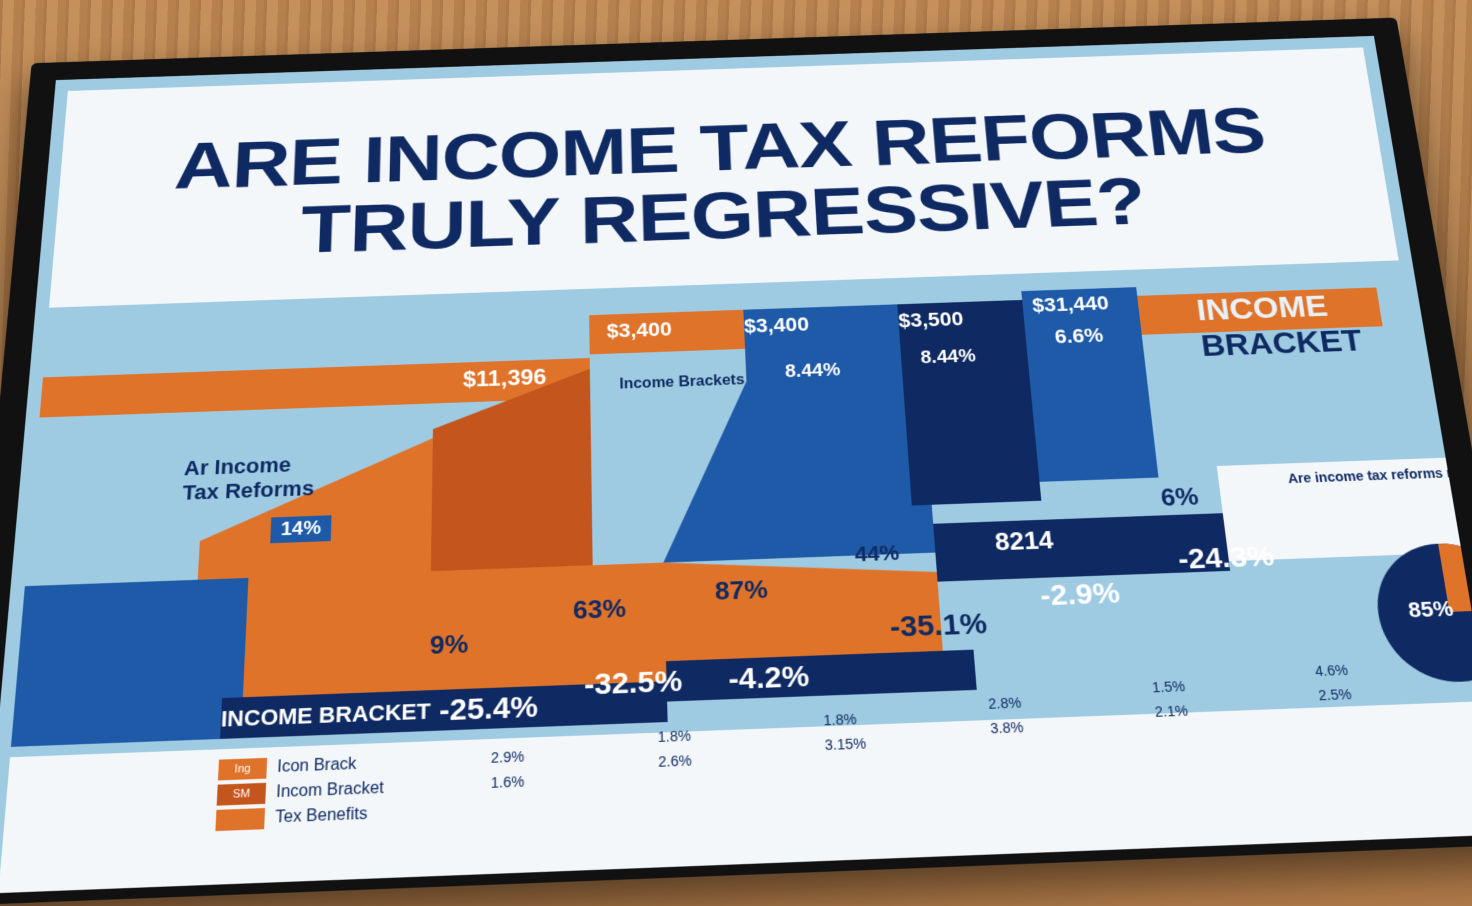  What do you see at coordinates (741, 590) in the screenshot?
I see `mid-value-3: 87%` at bounding box center [741, 590].